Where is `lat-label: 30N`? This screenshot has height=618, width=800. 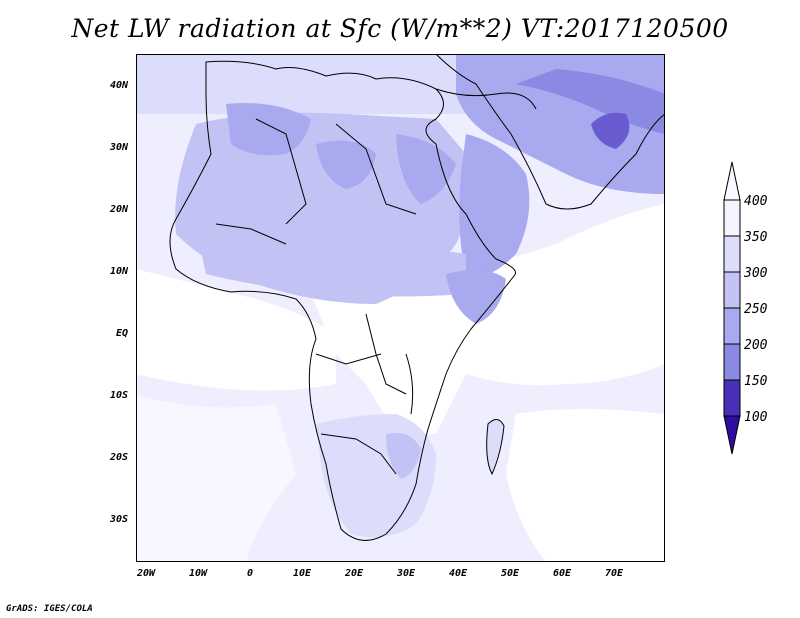
lat-label: 30N is located at coordinates (118, 147).